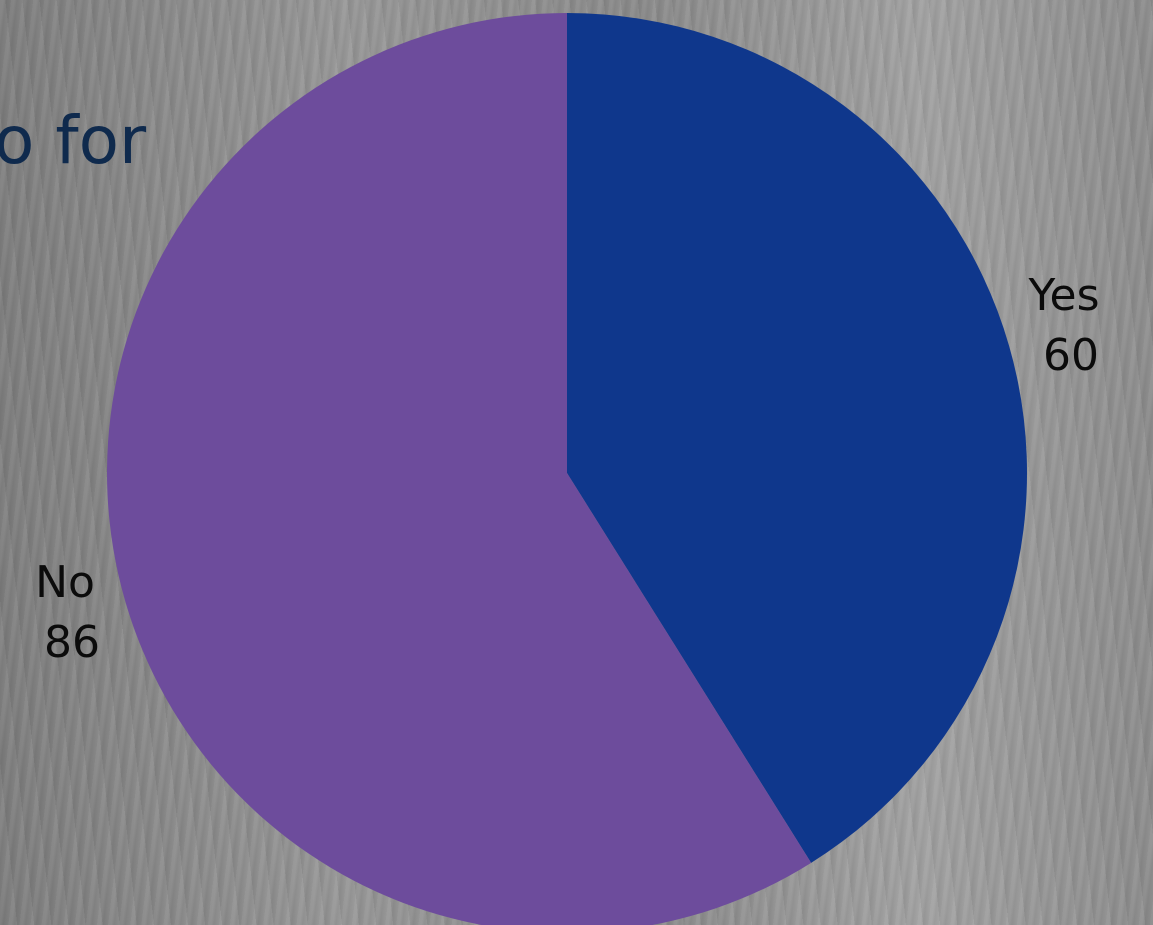 Image resolution: width=1153 pixels, height=925 pixels. I want to click on slice-label-no-value: 86, so click(72, 642).